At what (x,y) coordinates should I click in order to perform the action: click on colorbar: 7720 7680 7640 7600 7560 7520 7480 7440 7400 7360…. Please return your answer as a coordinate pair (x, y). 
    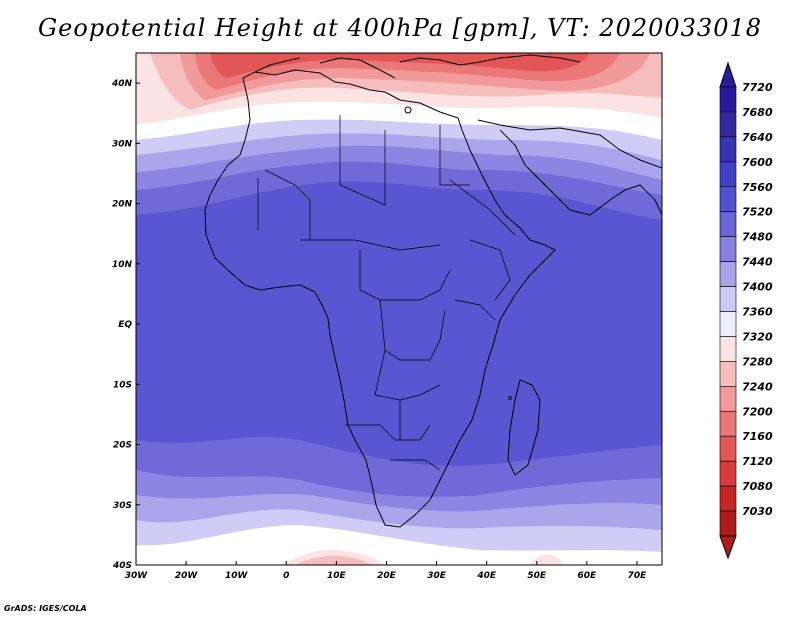
    Looking at the image, I should click on (746, 310).